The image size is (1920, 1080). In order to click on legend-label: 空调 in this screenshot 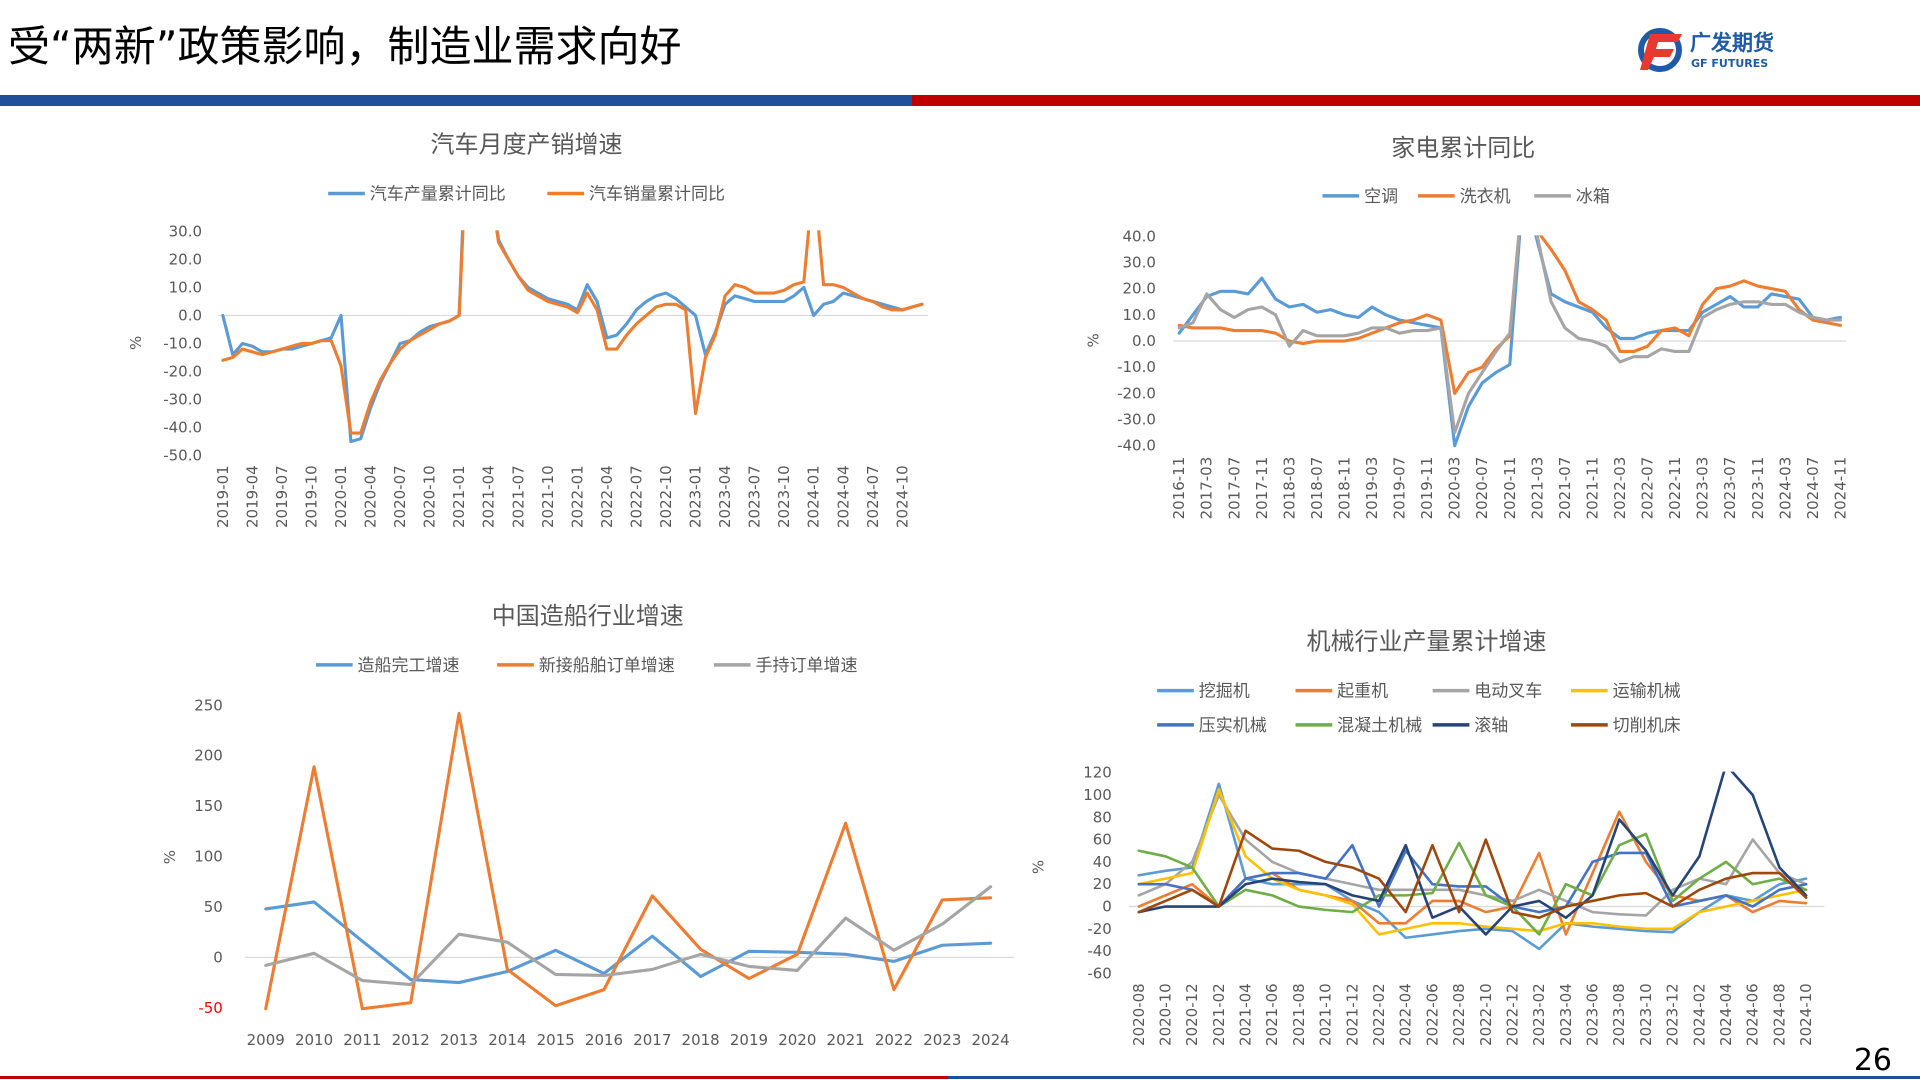, I will do `click(1381, 197)`.